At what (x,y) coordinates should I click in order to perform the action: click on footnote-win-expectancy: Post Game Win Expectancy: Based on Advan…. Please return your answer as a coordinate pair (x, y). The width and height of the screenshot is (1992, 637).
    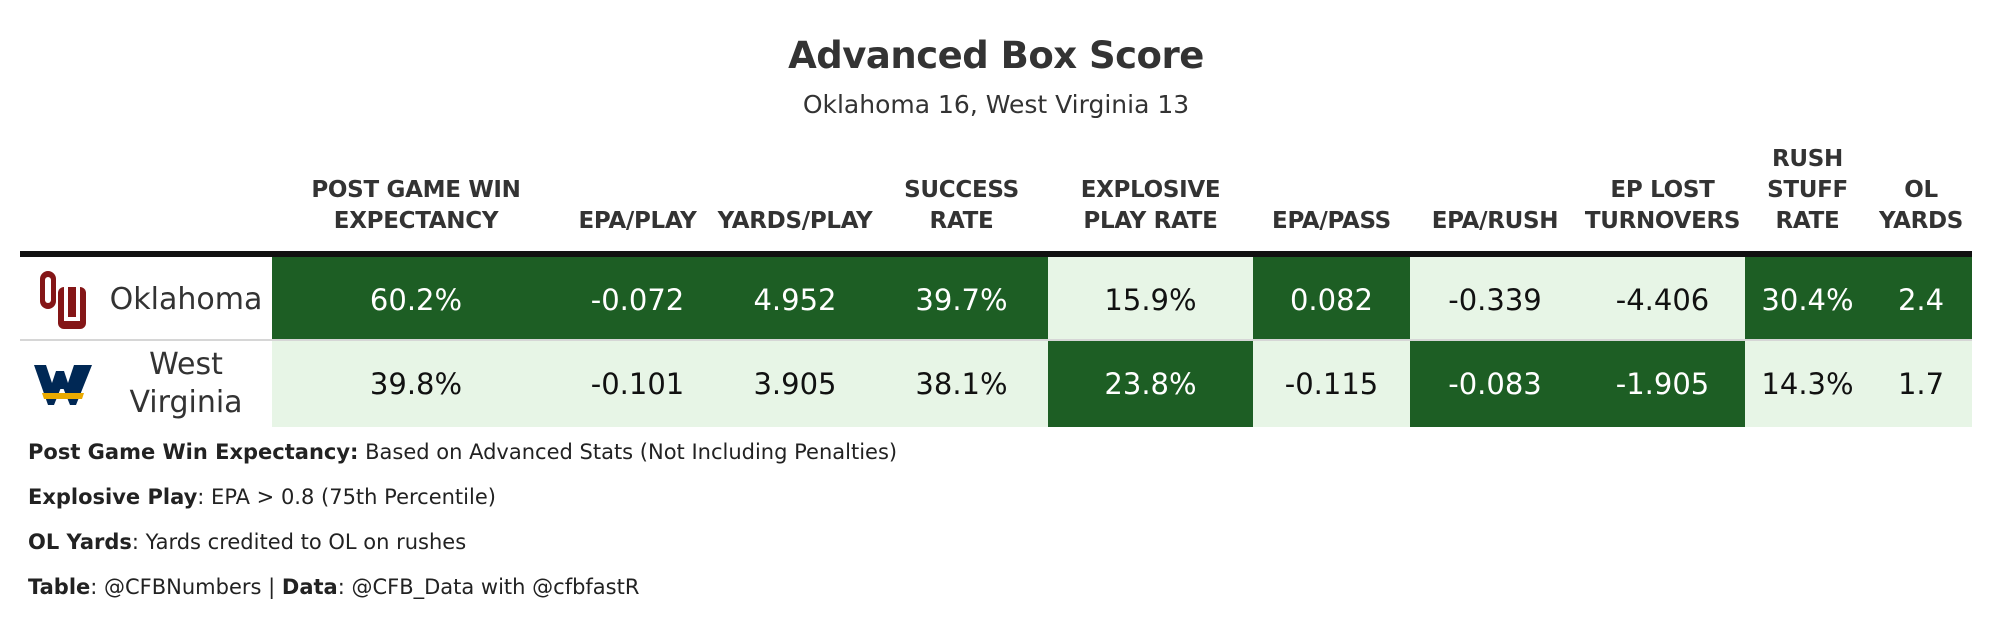
    Looking at the image, I should click on (463, 452).